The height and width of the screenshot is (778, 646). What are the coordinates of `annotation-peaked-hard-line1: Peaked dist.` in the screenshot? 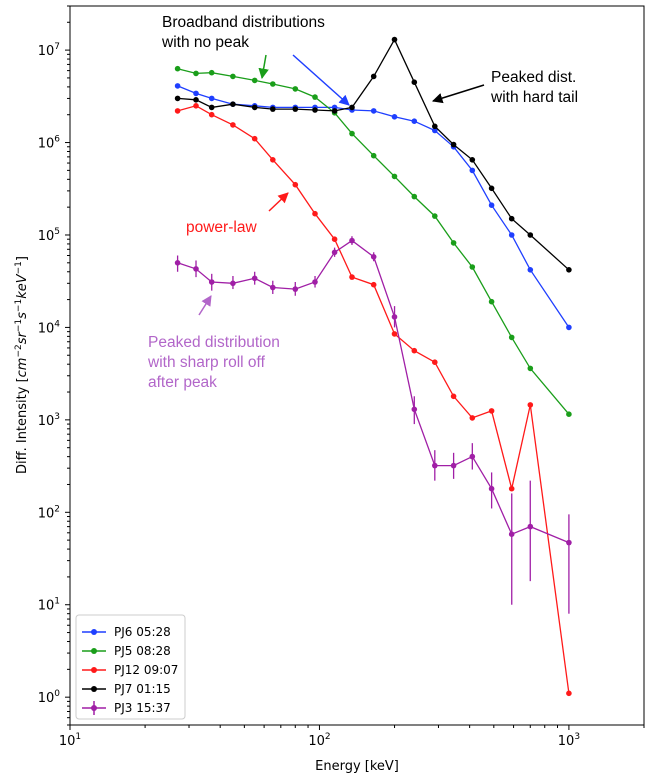 It's located at (533, 77).